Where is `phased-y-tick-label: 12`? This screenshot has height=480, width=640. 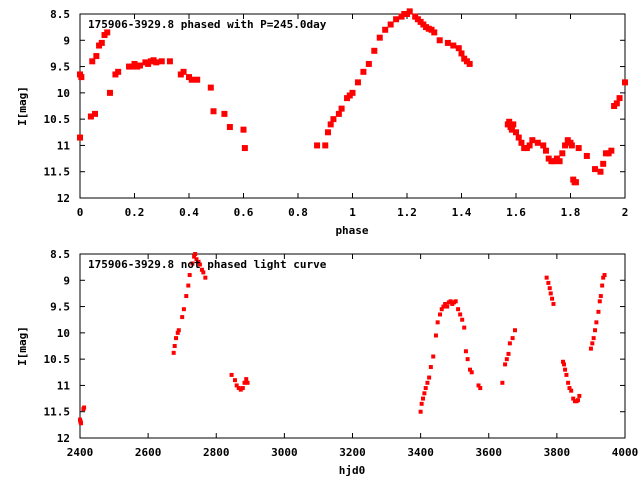
phased-y-tick-label: 12 is located at coordinates (63, 198).